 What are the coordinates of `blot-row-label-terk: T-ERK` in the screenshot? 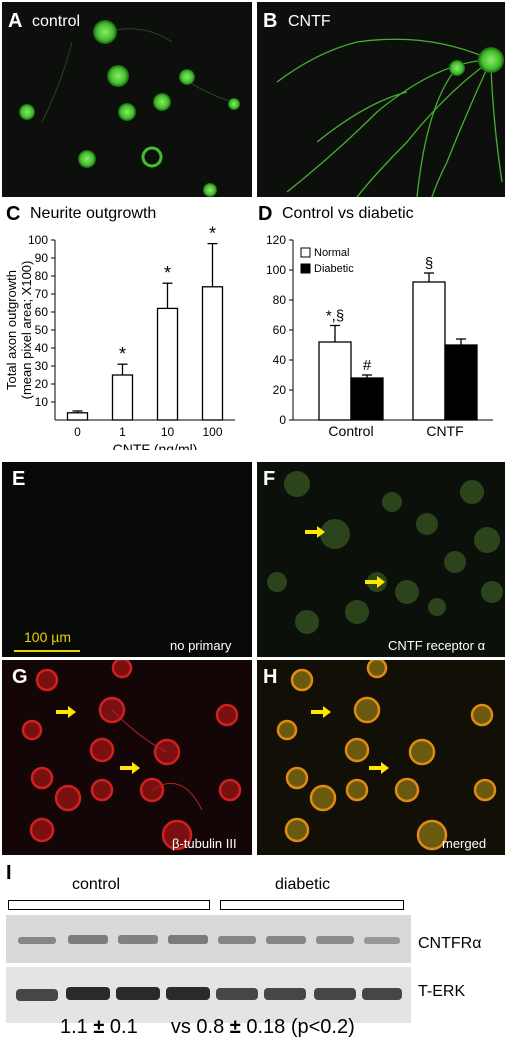 It's located at (442, 991).